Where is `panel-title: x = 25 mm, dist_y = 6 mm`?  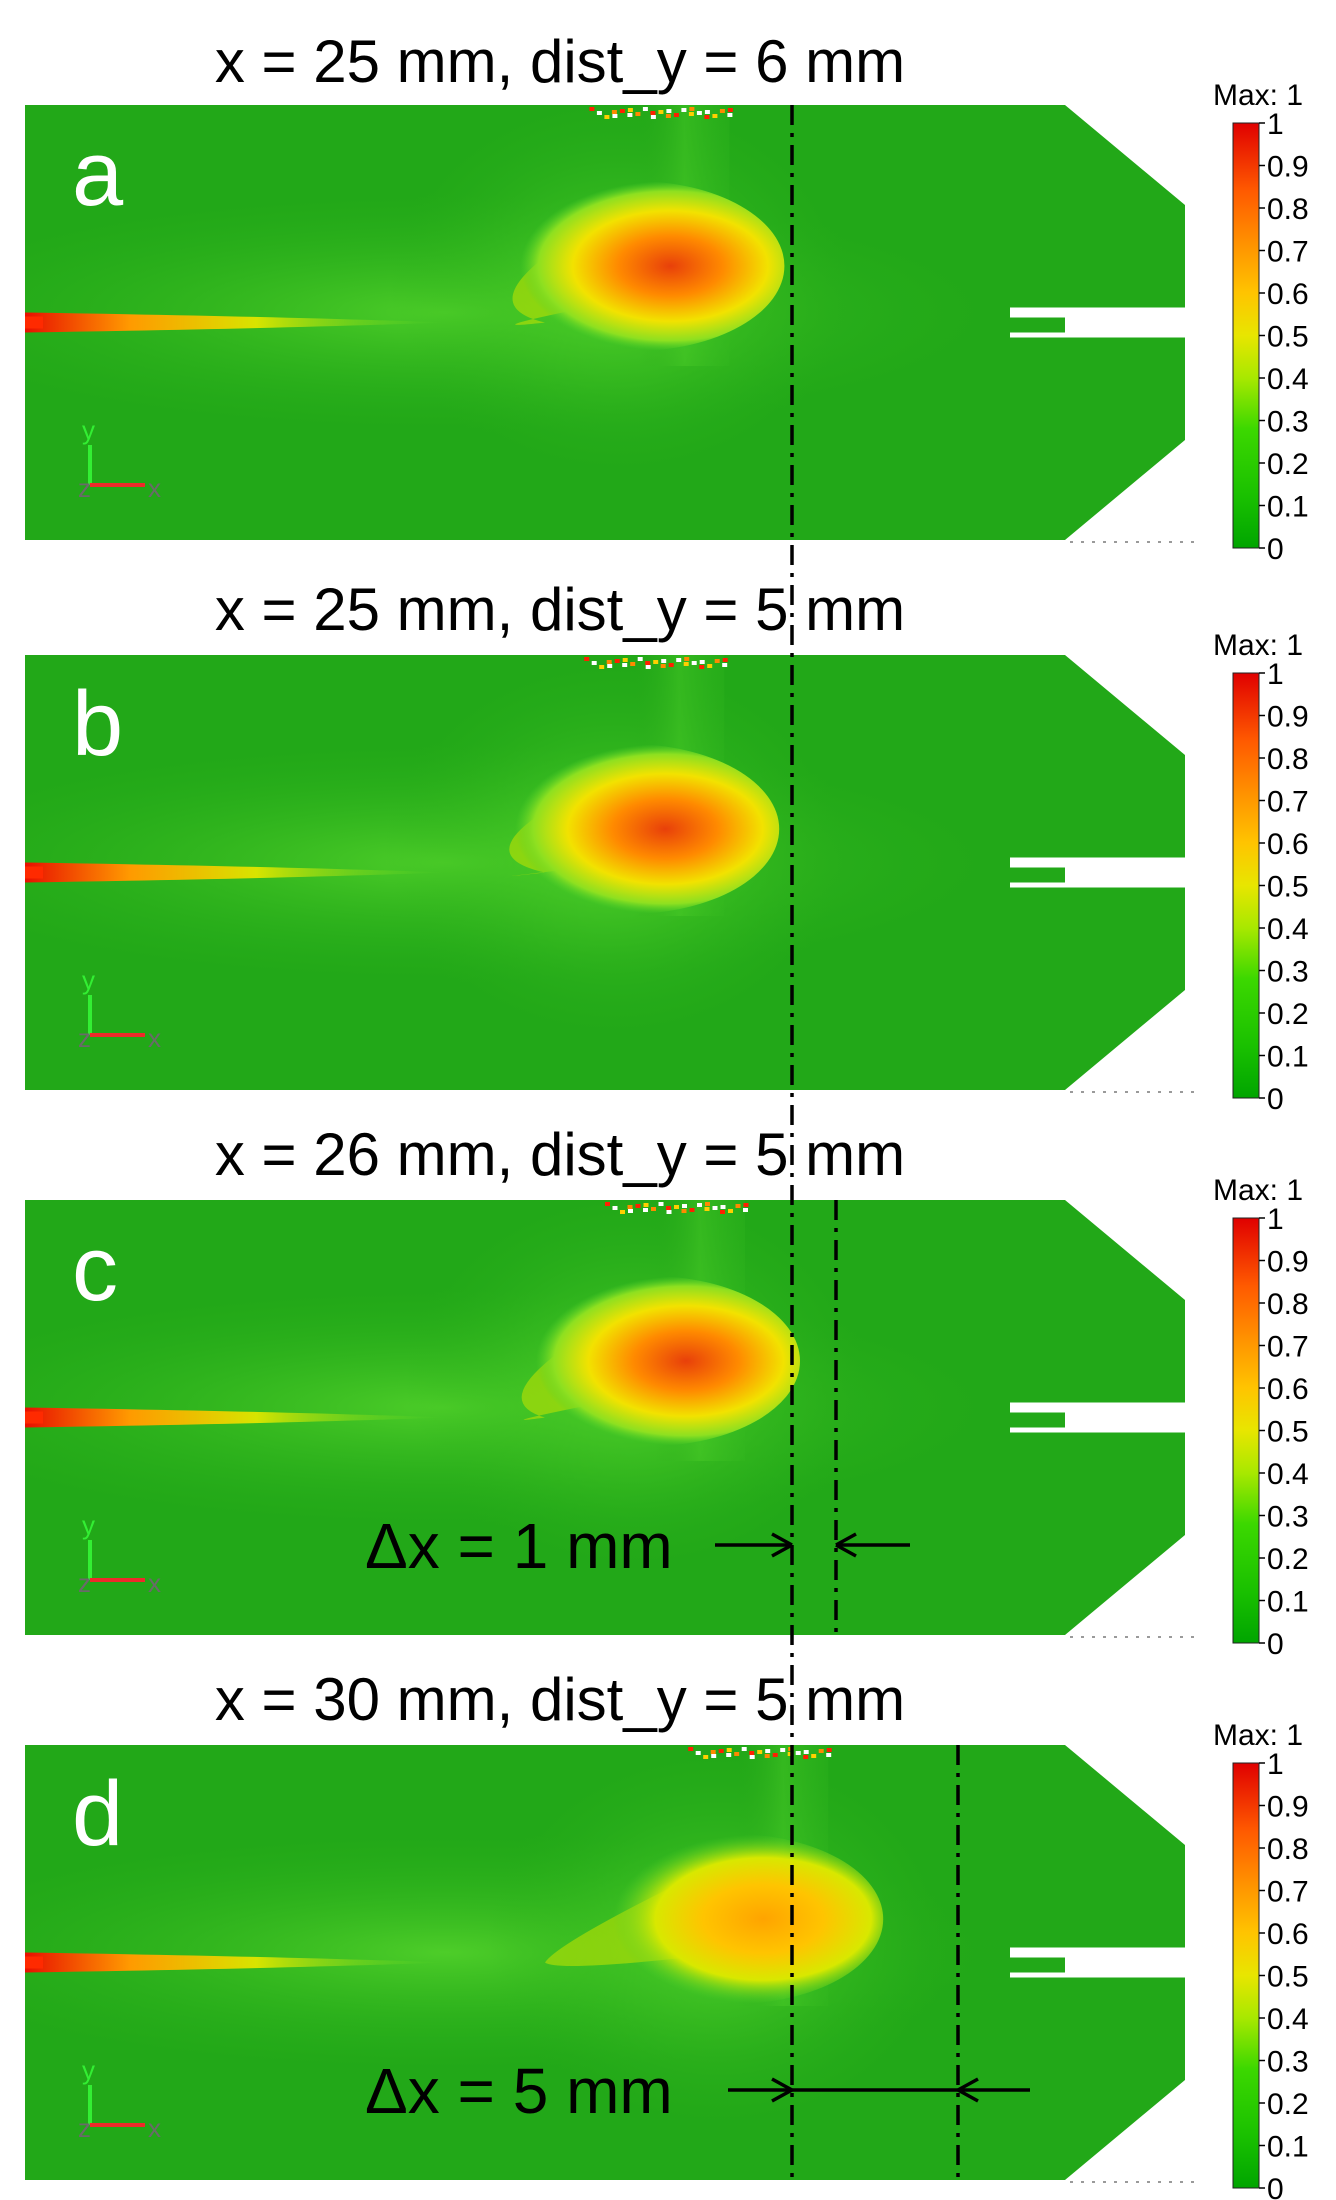
panel-title: x = 25 mm, dist_y = 6 mm is located at coordinates (560, 61).